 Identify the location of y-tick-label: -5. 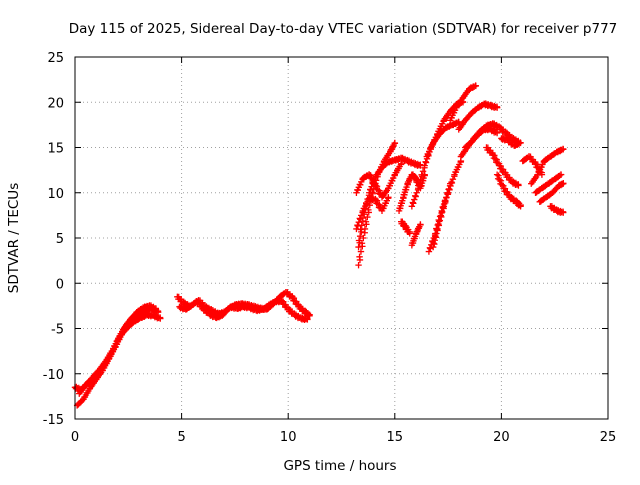
(57, 330).